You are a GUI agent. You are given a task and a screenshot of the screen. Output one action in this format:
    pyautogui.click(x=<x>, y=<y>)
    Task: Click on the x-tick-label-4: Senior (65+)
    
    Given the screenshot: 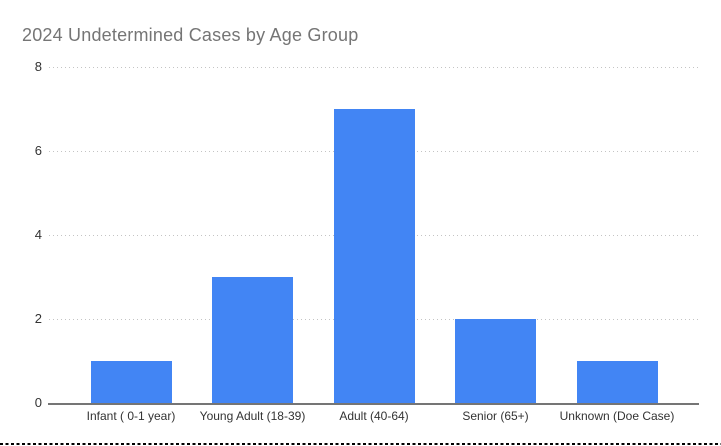 What is the action you would take?
    pyautogui.click(x=495, y=416)
    